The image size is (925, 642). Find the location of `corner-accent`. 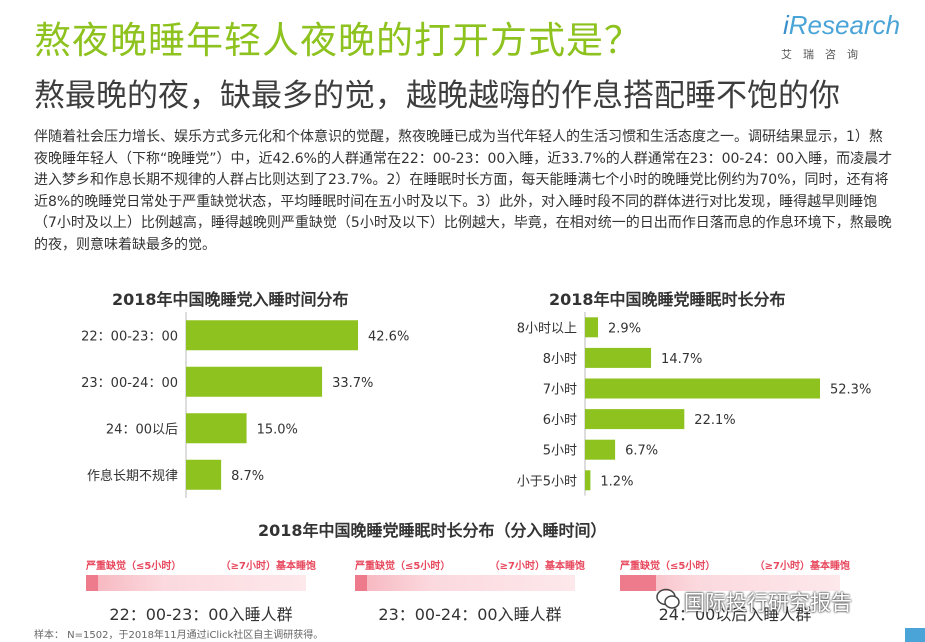

corner-accent is located at coordinates (915, 635).